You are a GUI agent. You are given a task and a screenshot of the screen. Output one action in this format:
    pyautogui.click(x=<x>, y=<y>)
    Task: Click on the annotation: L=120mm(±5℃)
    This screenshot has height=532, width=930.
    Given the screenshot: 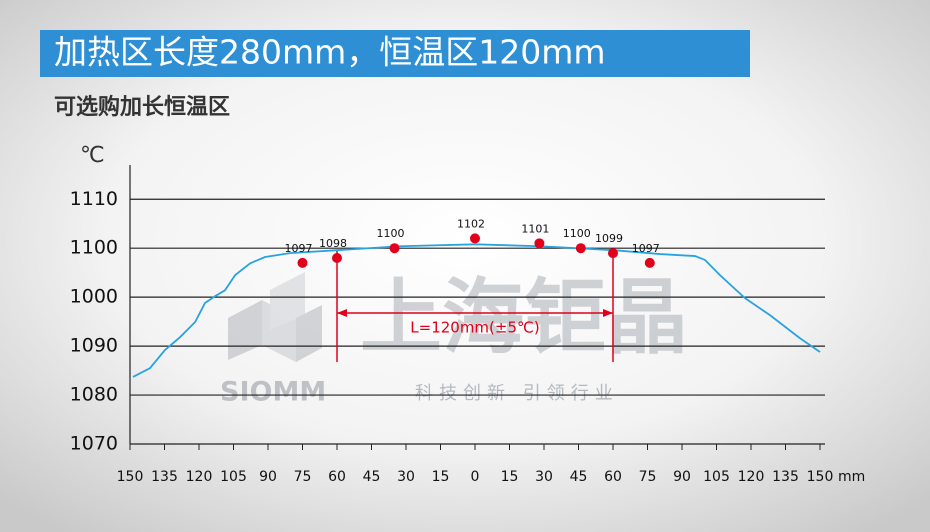 What is the action you would take?
    pyautogui.click(x=474, y=328)
    